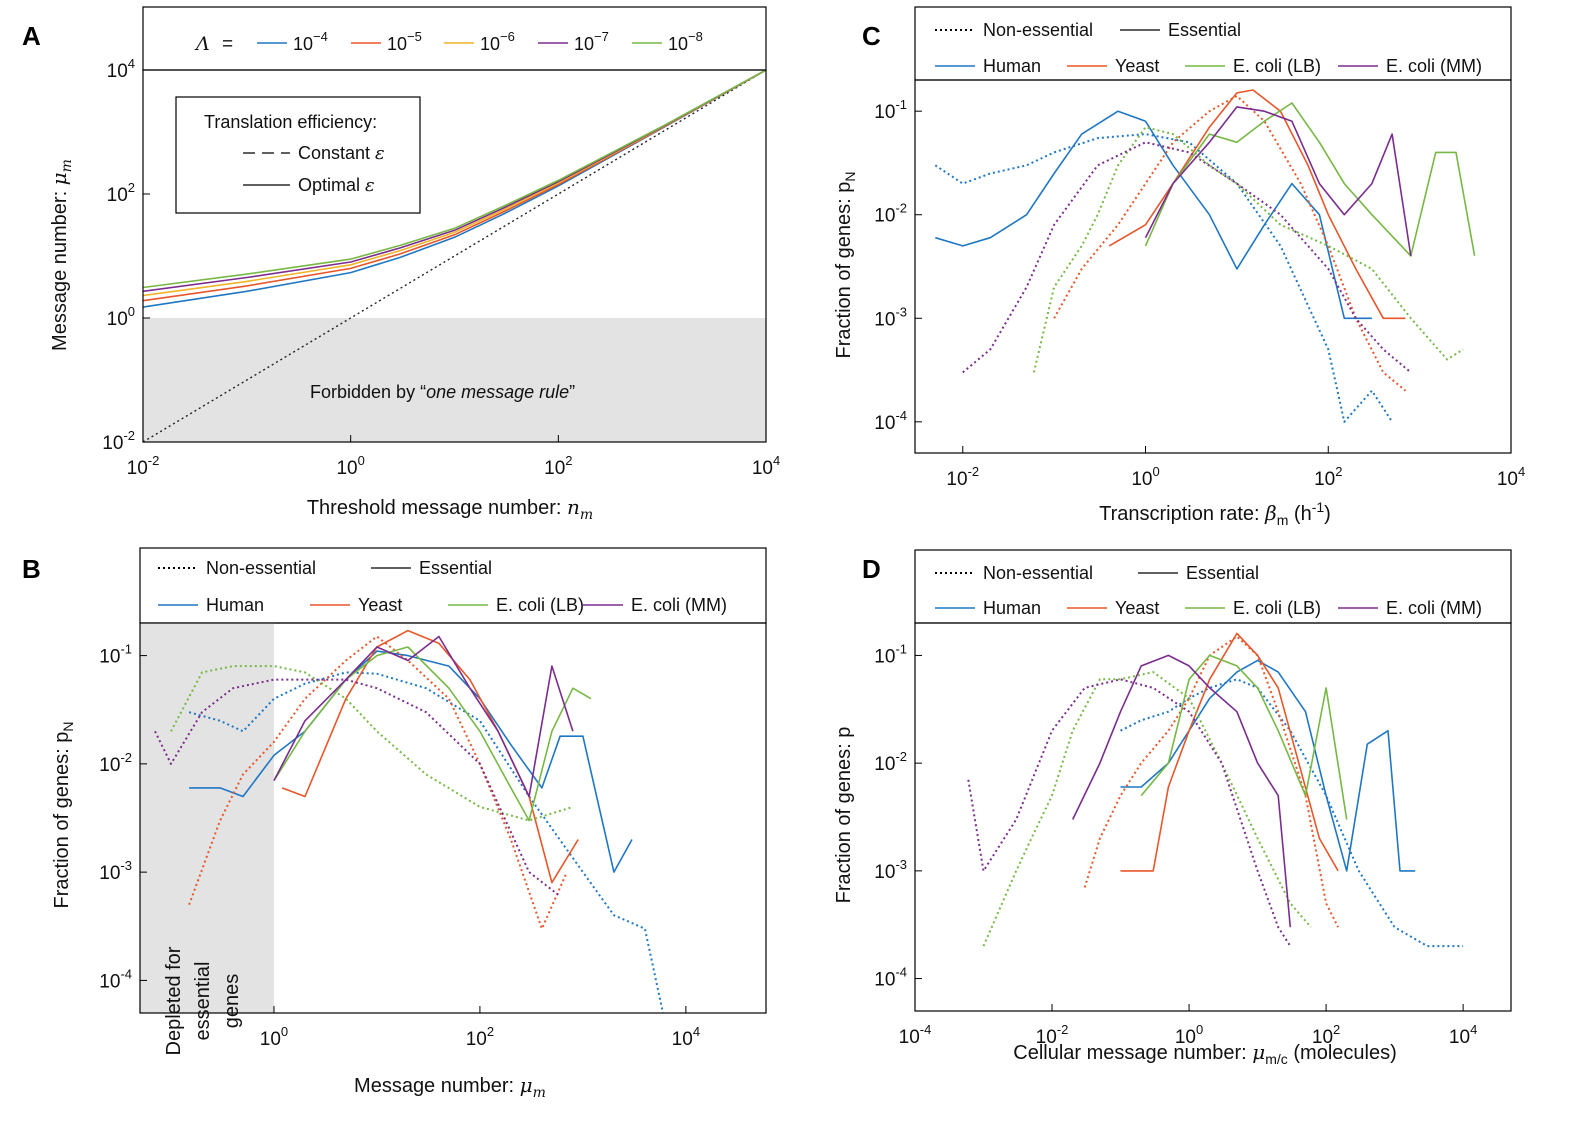  Describe the element at coordinates (1215, 513) in the screenshot. I see `panel-c-xlabel: Transcription rate: βm (h-1)` at that location.